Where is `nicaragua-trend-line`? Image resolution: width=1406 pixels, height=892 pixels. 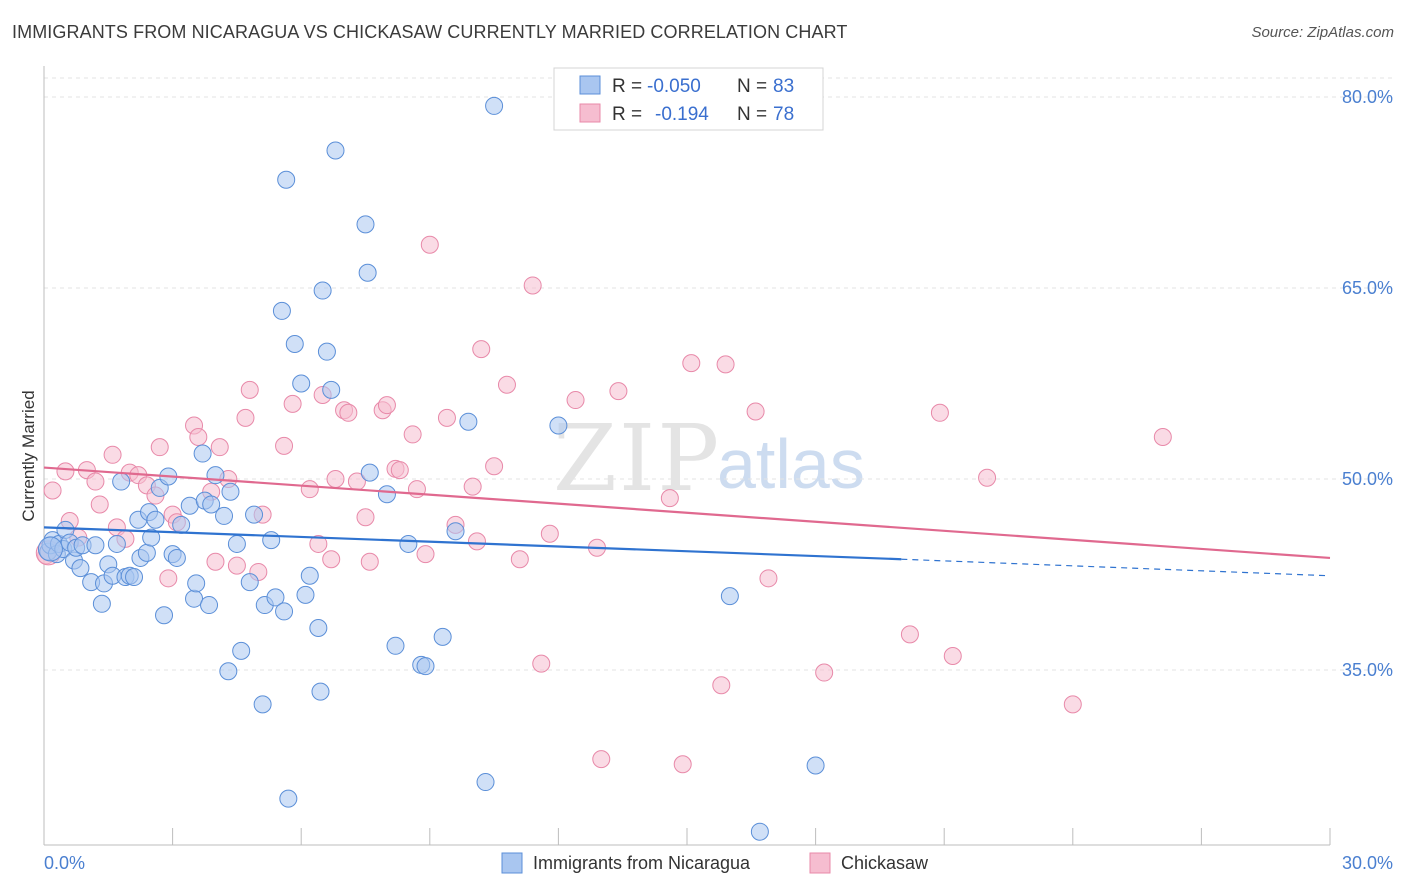
nicaragua-trend-line is located at coordinates (472, 543).